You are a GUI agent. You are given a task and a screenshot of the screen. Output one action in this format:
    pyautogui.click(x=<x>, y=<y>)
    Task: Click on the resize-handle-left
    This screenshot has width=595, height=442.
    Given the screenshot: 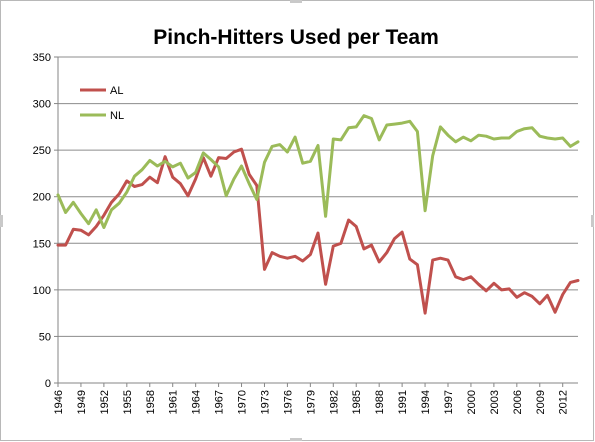 What is the action you would take?
    pyautogui.click(x=1, y=221)
    